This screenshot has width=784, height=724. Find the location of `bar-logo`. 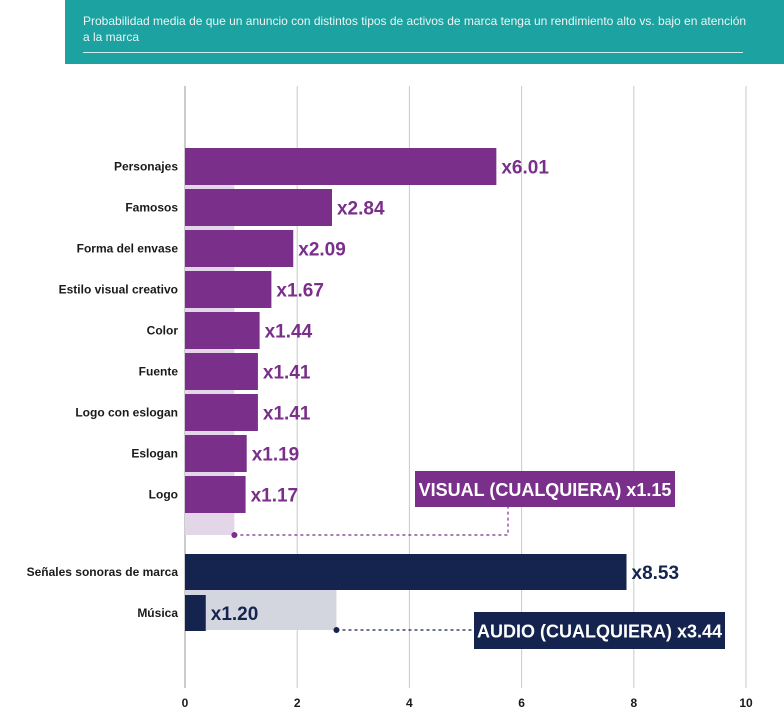

bar-logo is located at coordinates (215, 494).